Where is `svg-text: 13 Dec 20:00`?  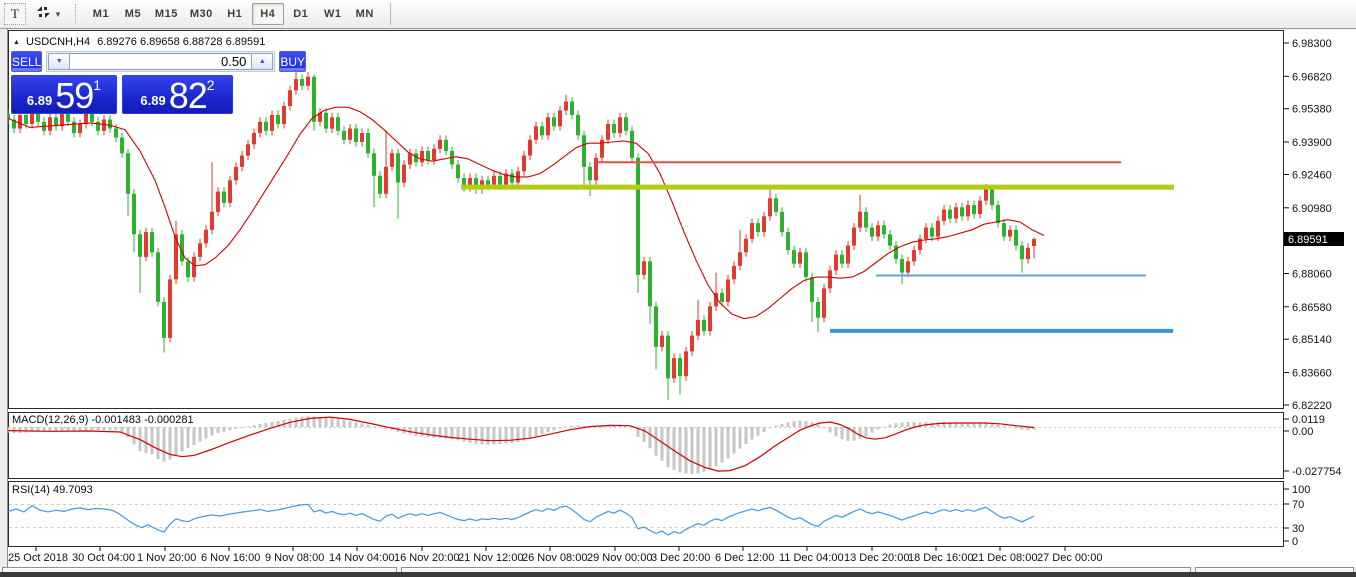 svg-text: 13 Dec 20:00 is located at coordinates (876, 558).